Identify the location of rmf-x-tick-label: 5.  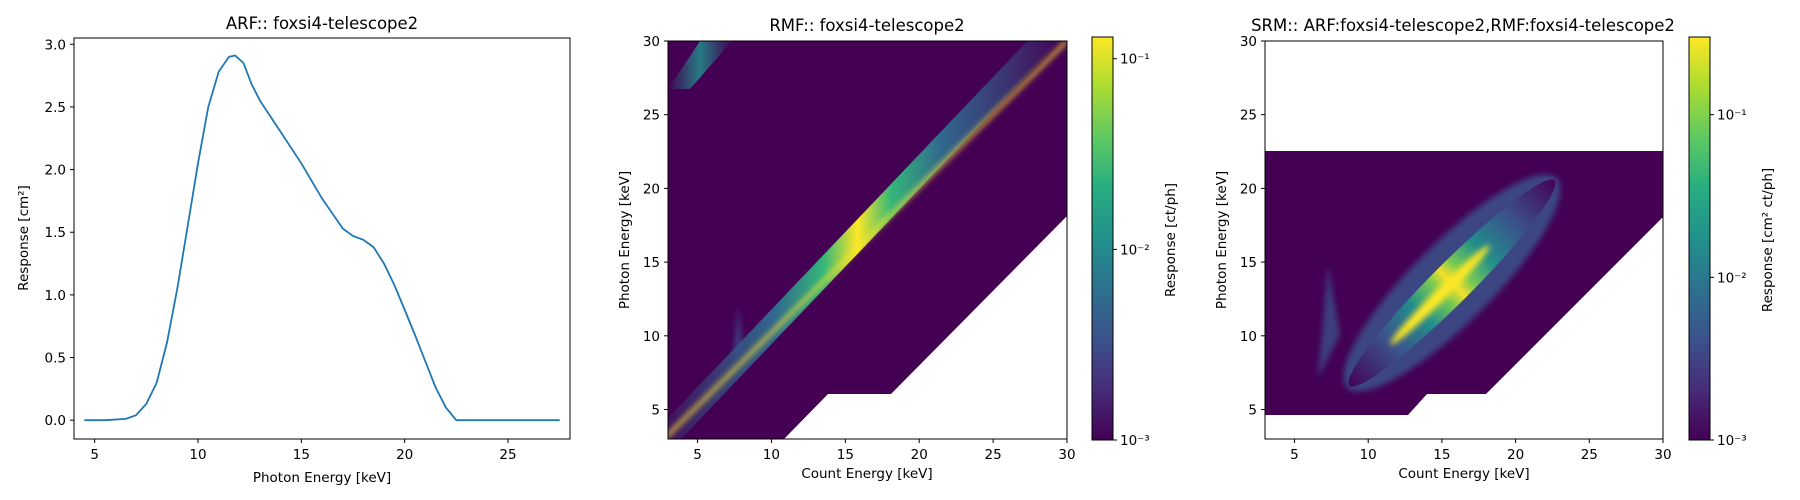
(697, 455).